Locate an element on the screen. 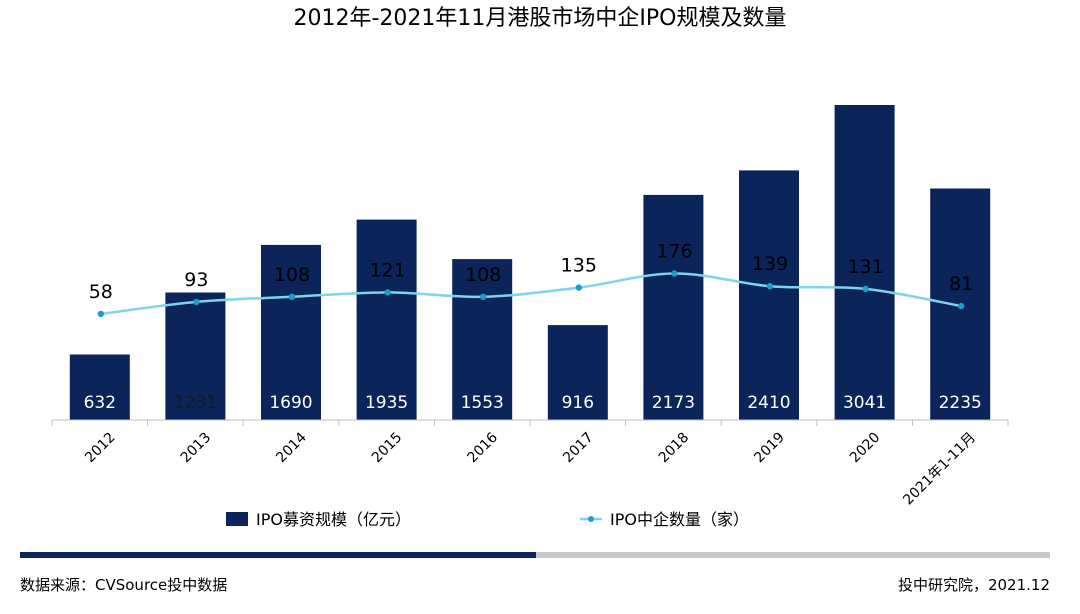 The width and height of the screenshot is (1080, 614). legend-bar-label: IPO募资规模（亿元） is located at coordinates (333, 519).